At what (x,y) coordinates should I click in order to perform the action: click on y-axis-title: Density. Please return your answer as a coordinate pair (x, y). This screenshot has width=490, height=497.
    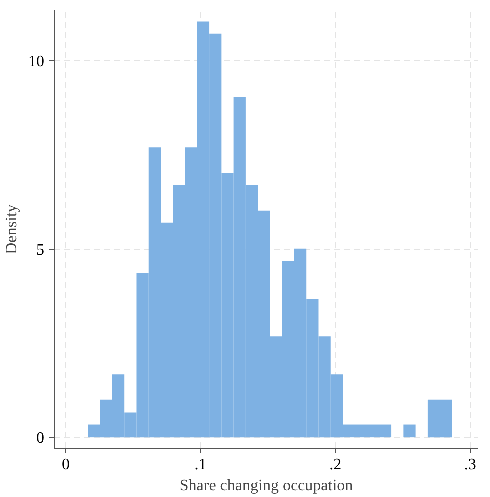
    Looking at the image, I should click on (12, 229).